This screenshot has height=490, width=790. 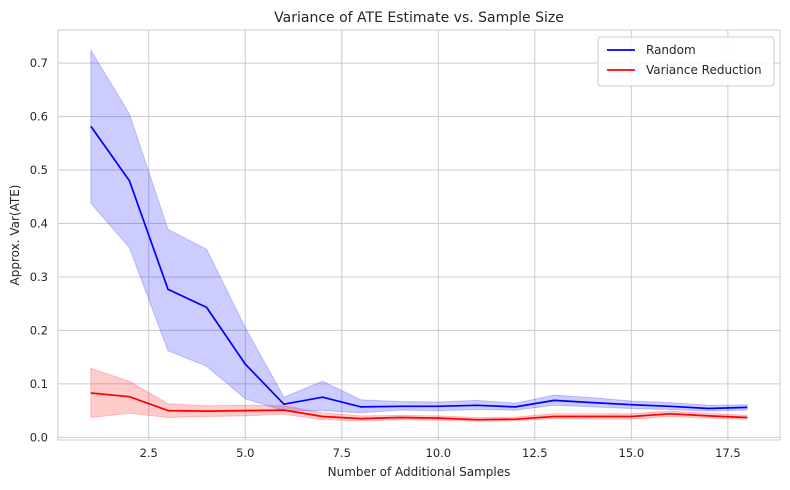 I want to click on x-tick-labels: 2.5 5.0 7.5 10.0 12.5 15.0 17.5, so click(x=440, y=453).